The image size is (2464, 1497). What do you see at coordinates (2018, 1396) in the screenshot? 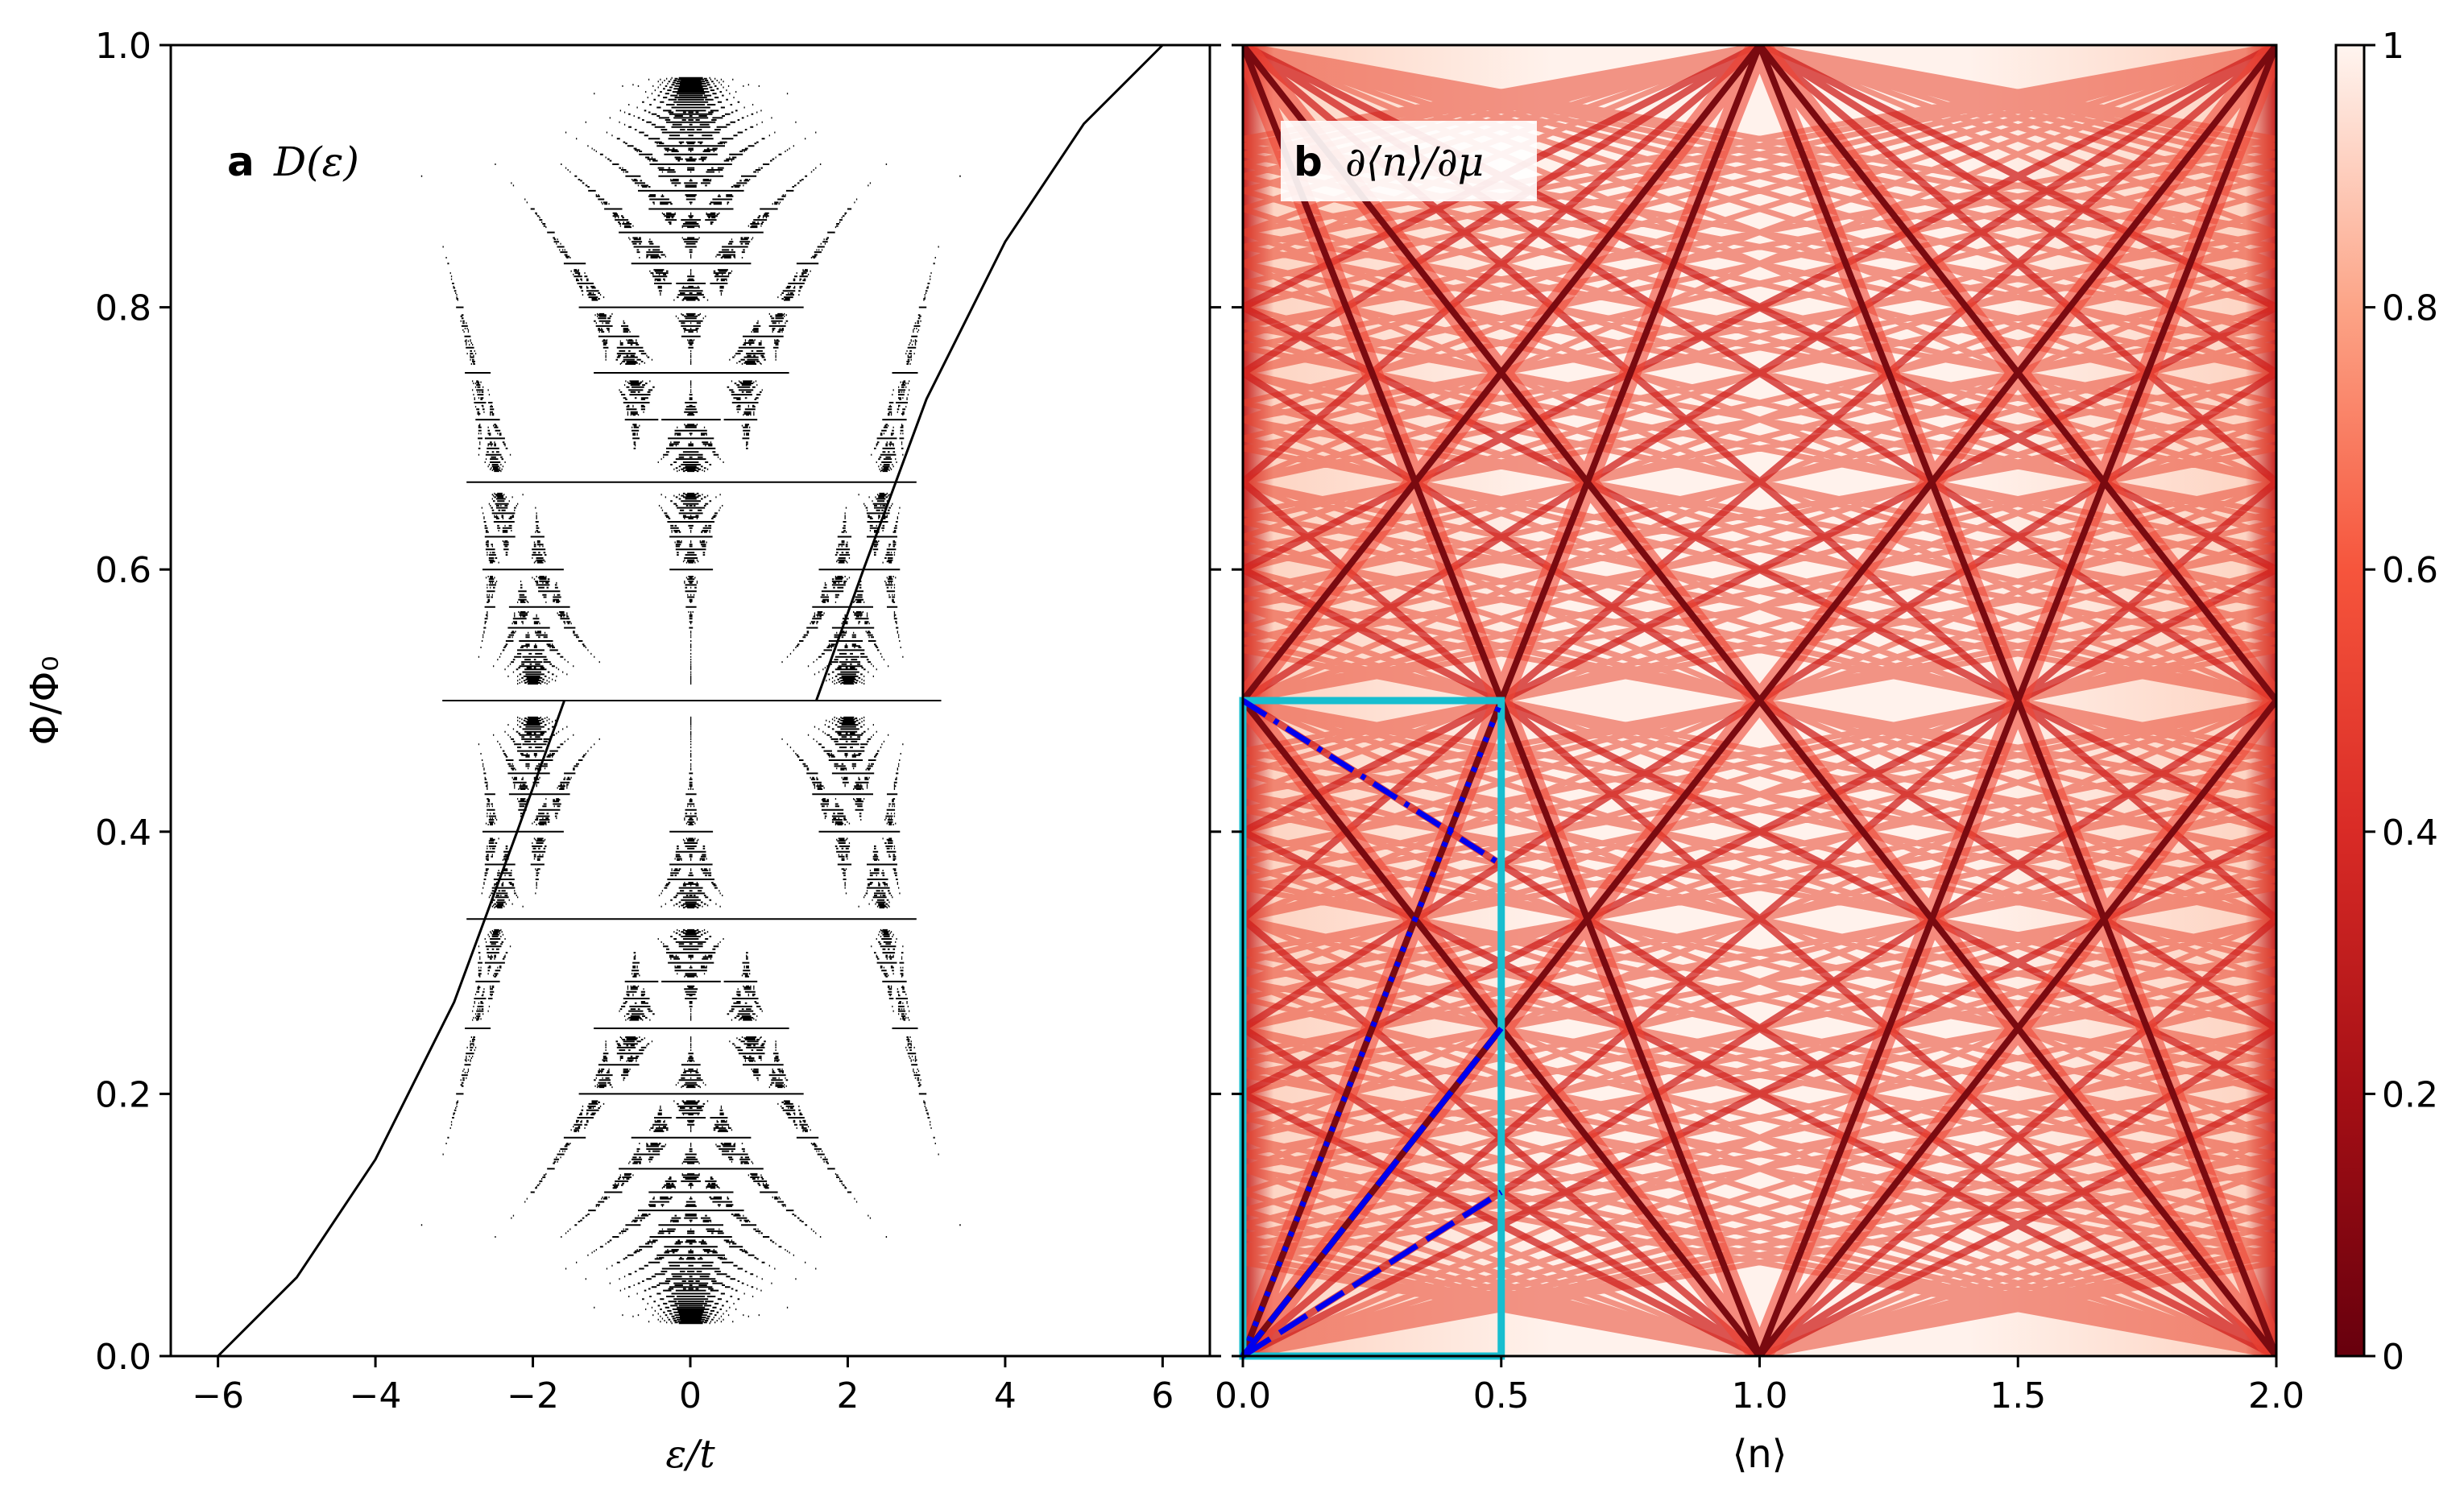
I see `x-tick-label: 1.5` at bounding box center [2018, 1396].